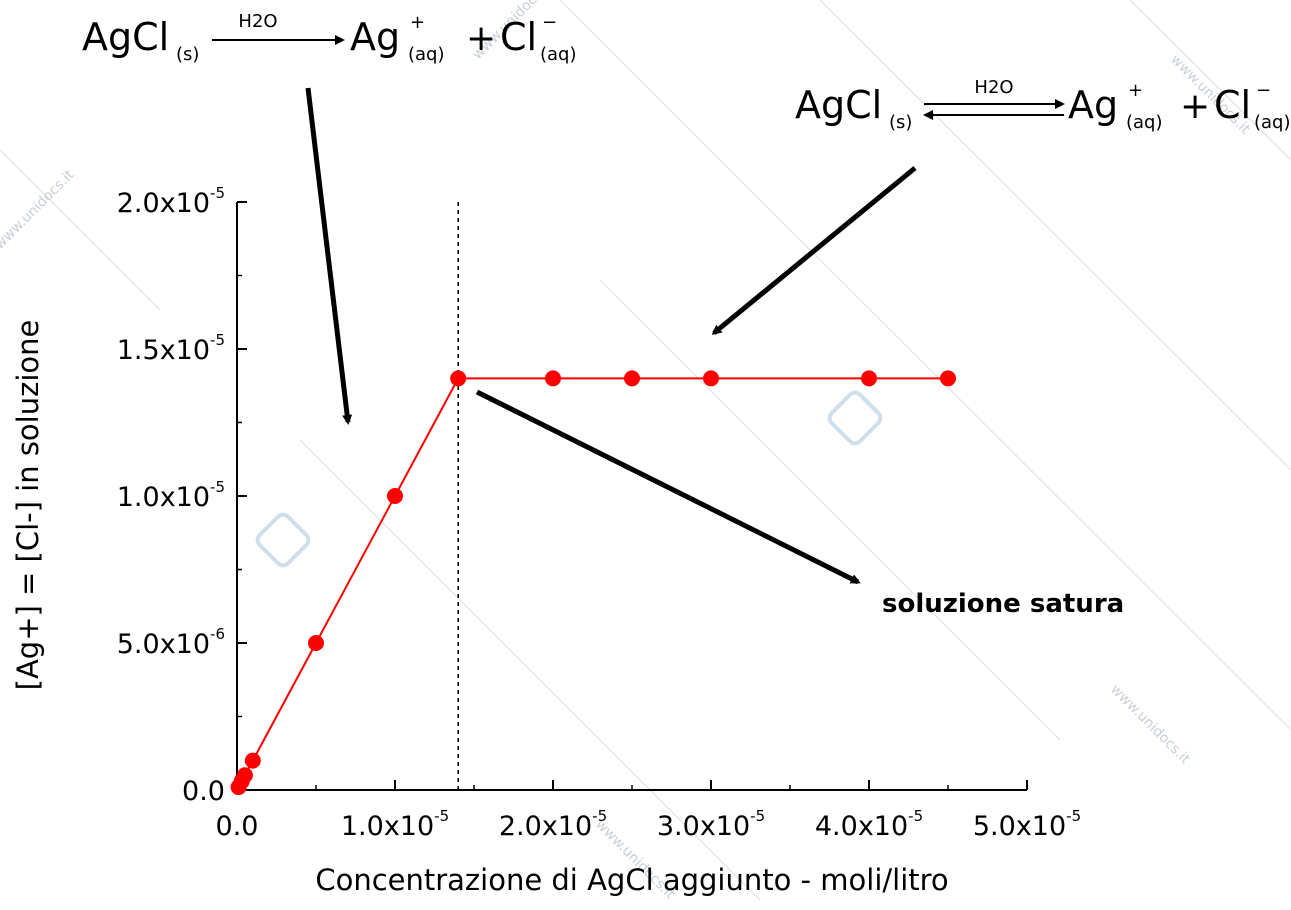 The height and width of the screenshot is (910, 1291). I want to click on eq-right-over-arrow: H2O, so click(993, 87).